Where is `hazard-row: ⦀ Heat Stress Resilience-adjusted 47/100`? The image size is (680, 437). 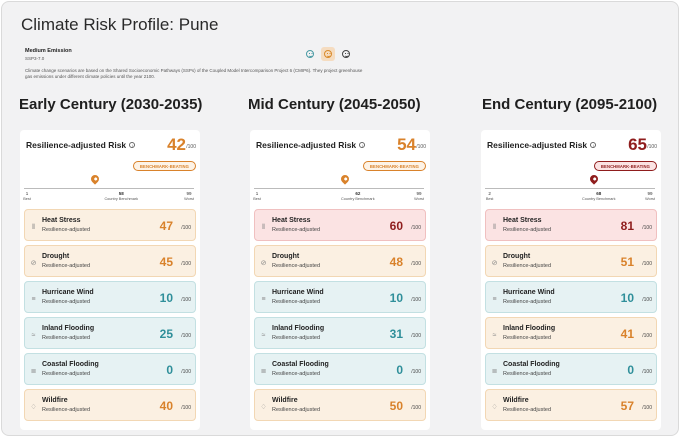 hazard-row: ⦀ Heat Stress Resilience-adjusted 47/100 is located at coordinates (110, 225).